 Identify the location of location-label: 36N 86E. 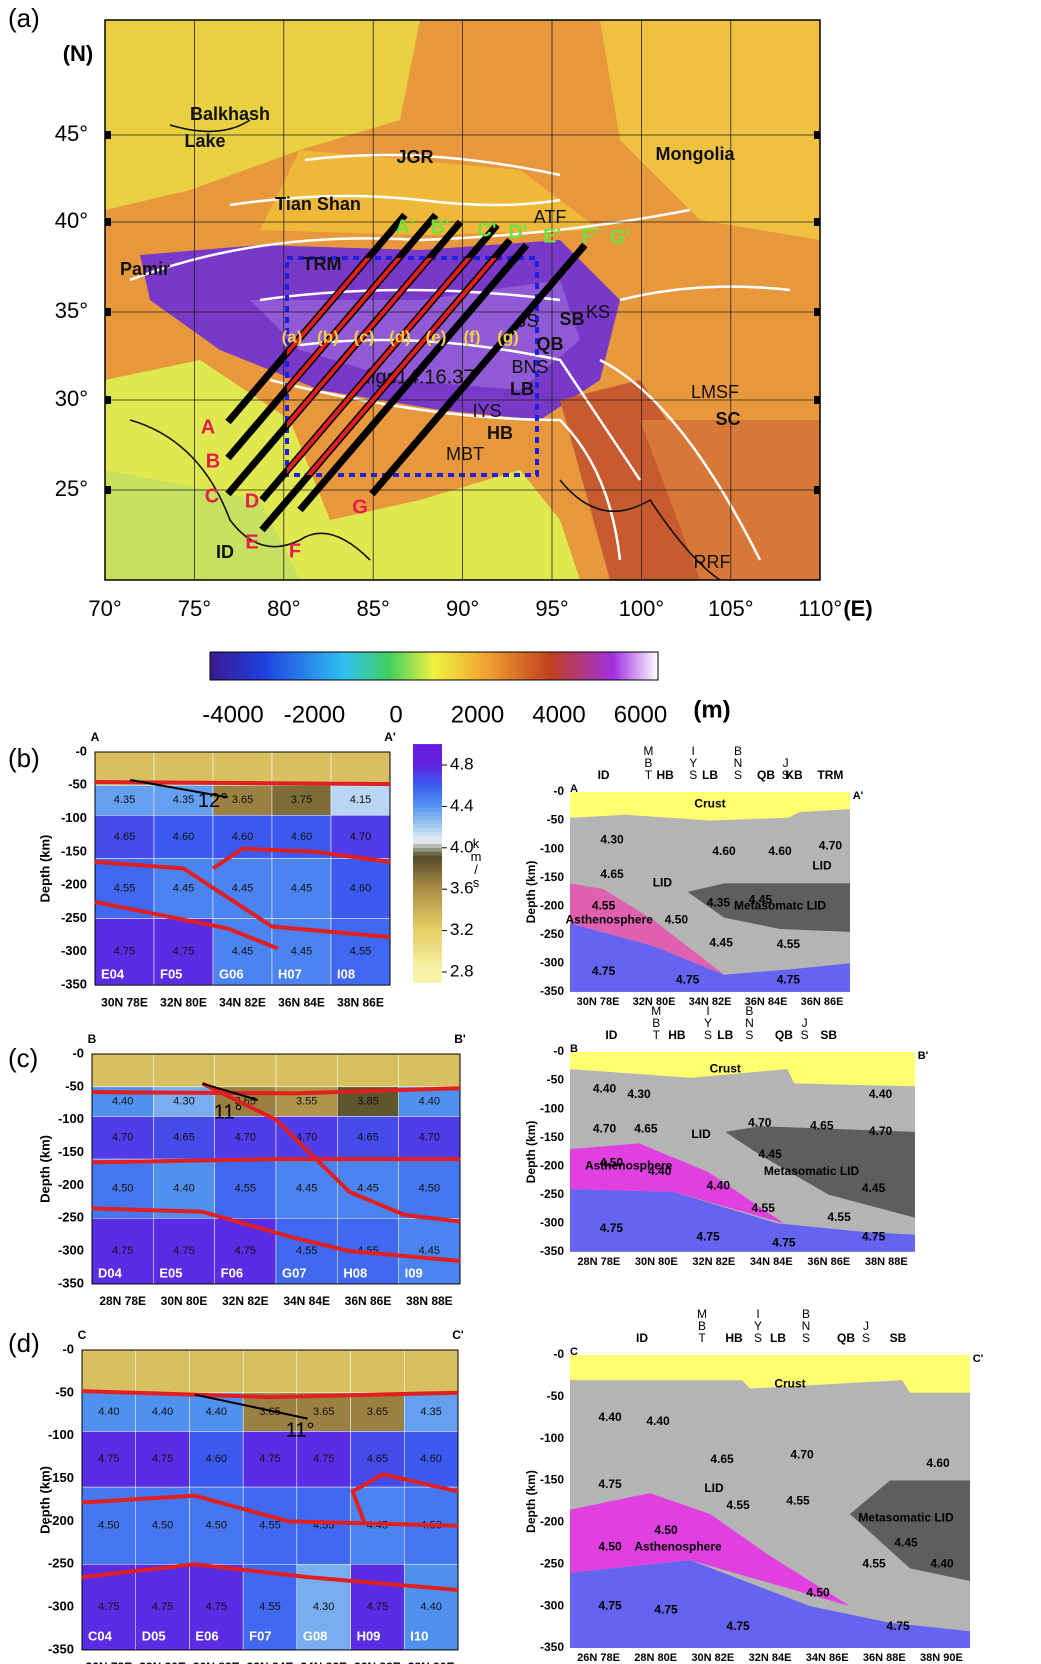
(828, 1262).